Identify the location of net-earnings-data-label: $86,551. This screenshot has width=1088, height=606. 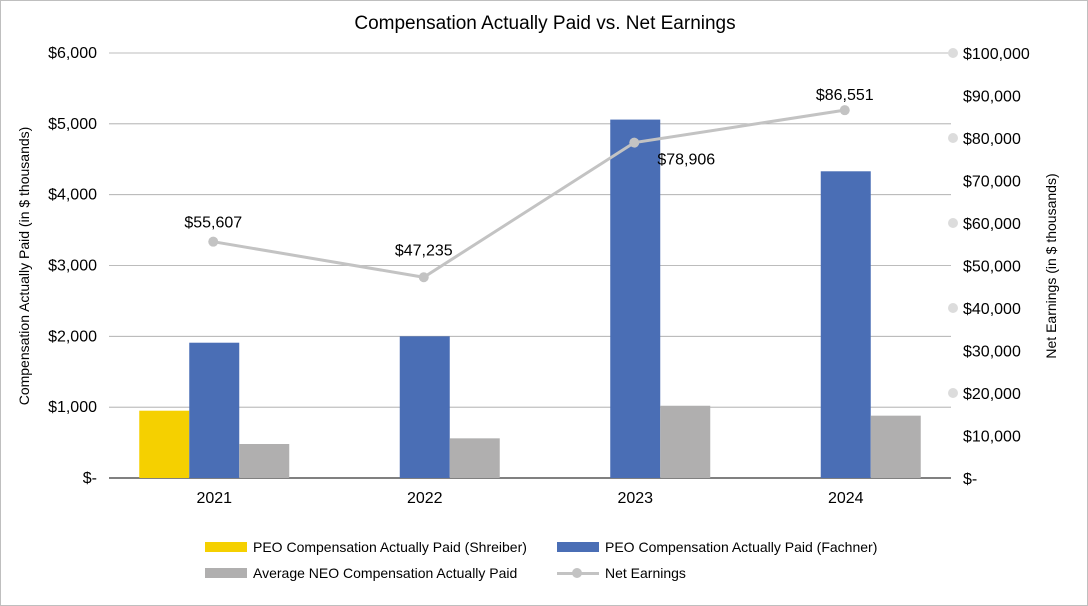
(845, 95).